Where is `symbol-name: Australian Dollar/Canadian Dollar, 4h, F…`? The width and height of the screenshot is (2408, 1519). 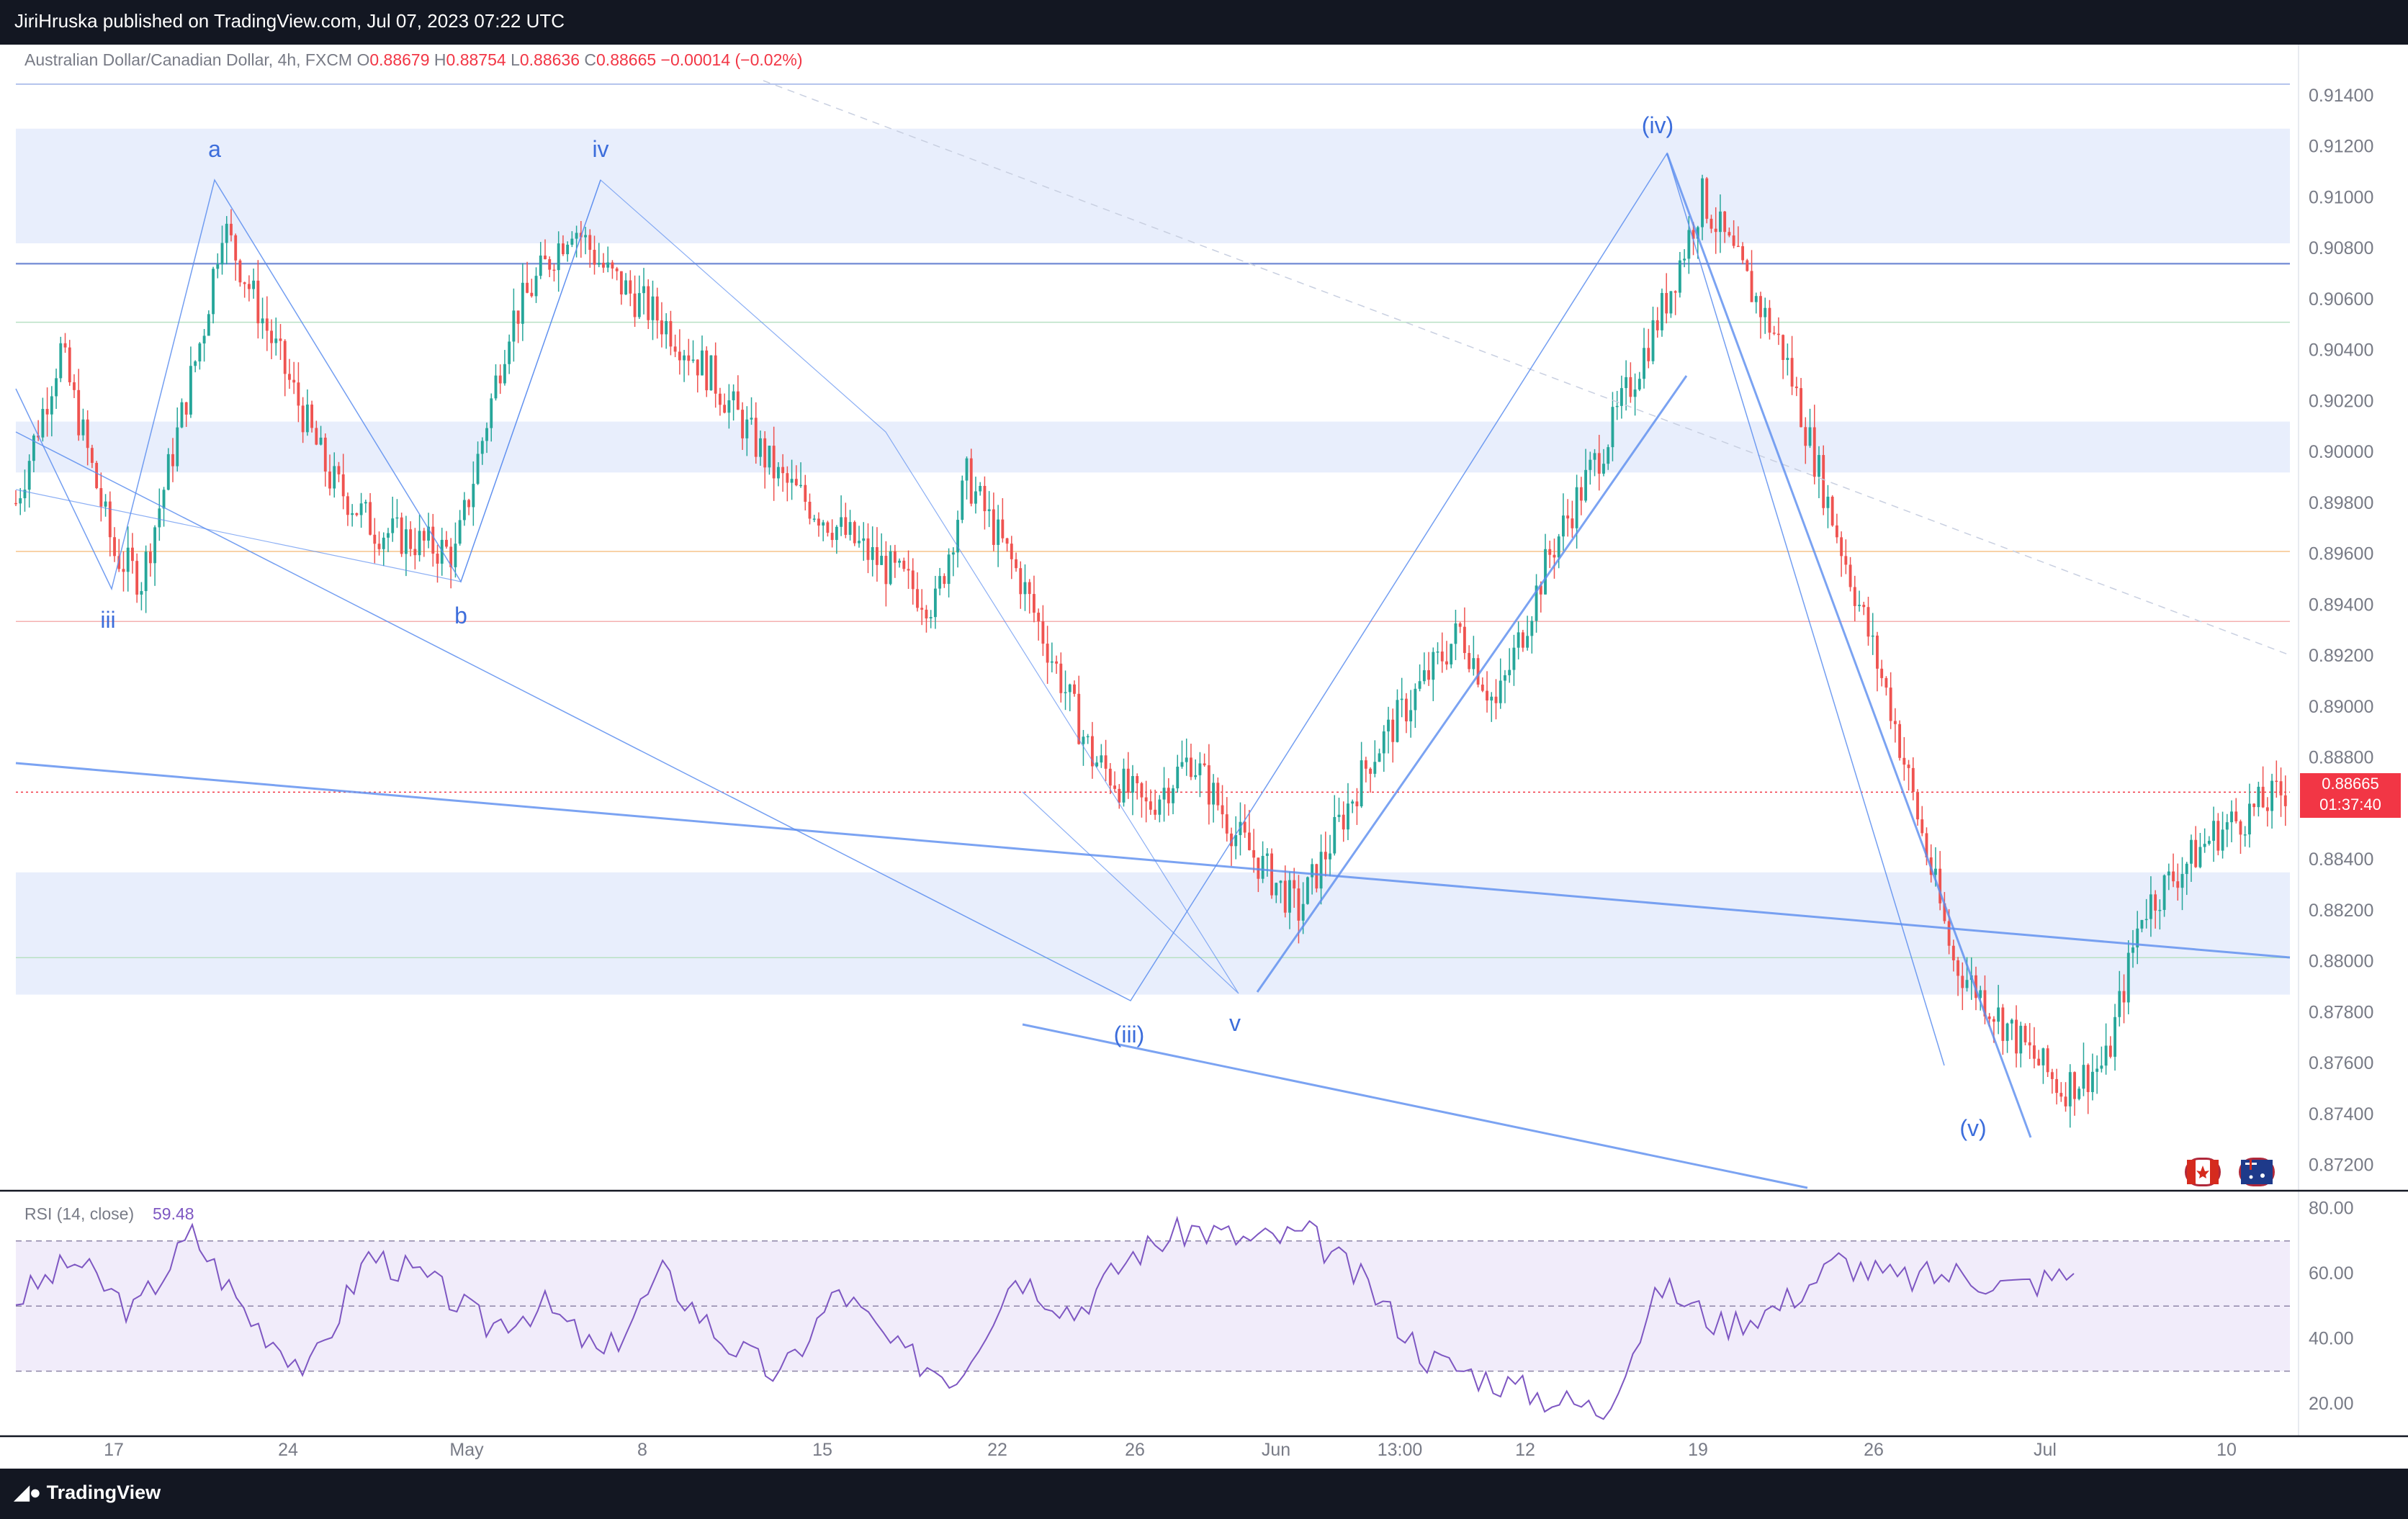
symbol-name: Australian Dollar/Canadian Dollar, 4h, F… is located at coordinates (188, 59).